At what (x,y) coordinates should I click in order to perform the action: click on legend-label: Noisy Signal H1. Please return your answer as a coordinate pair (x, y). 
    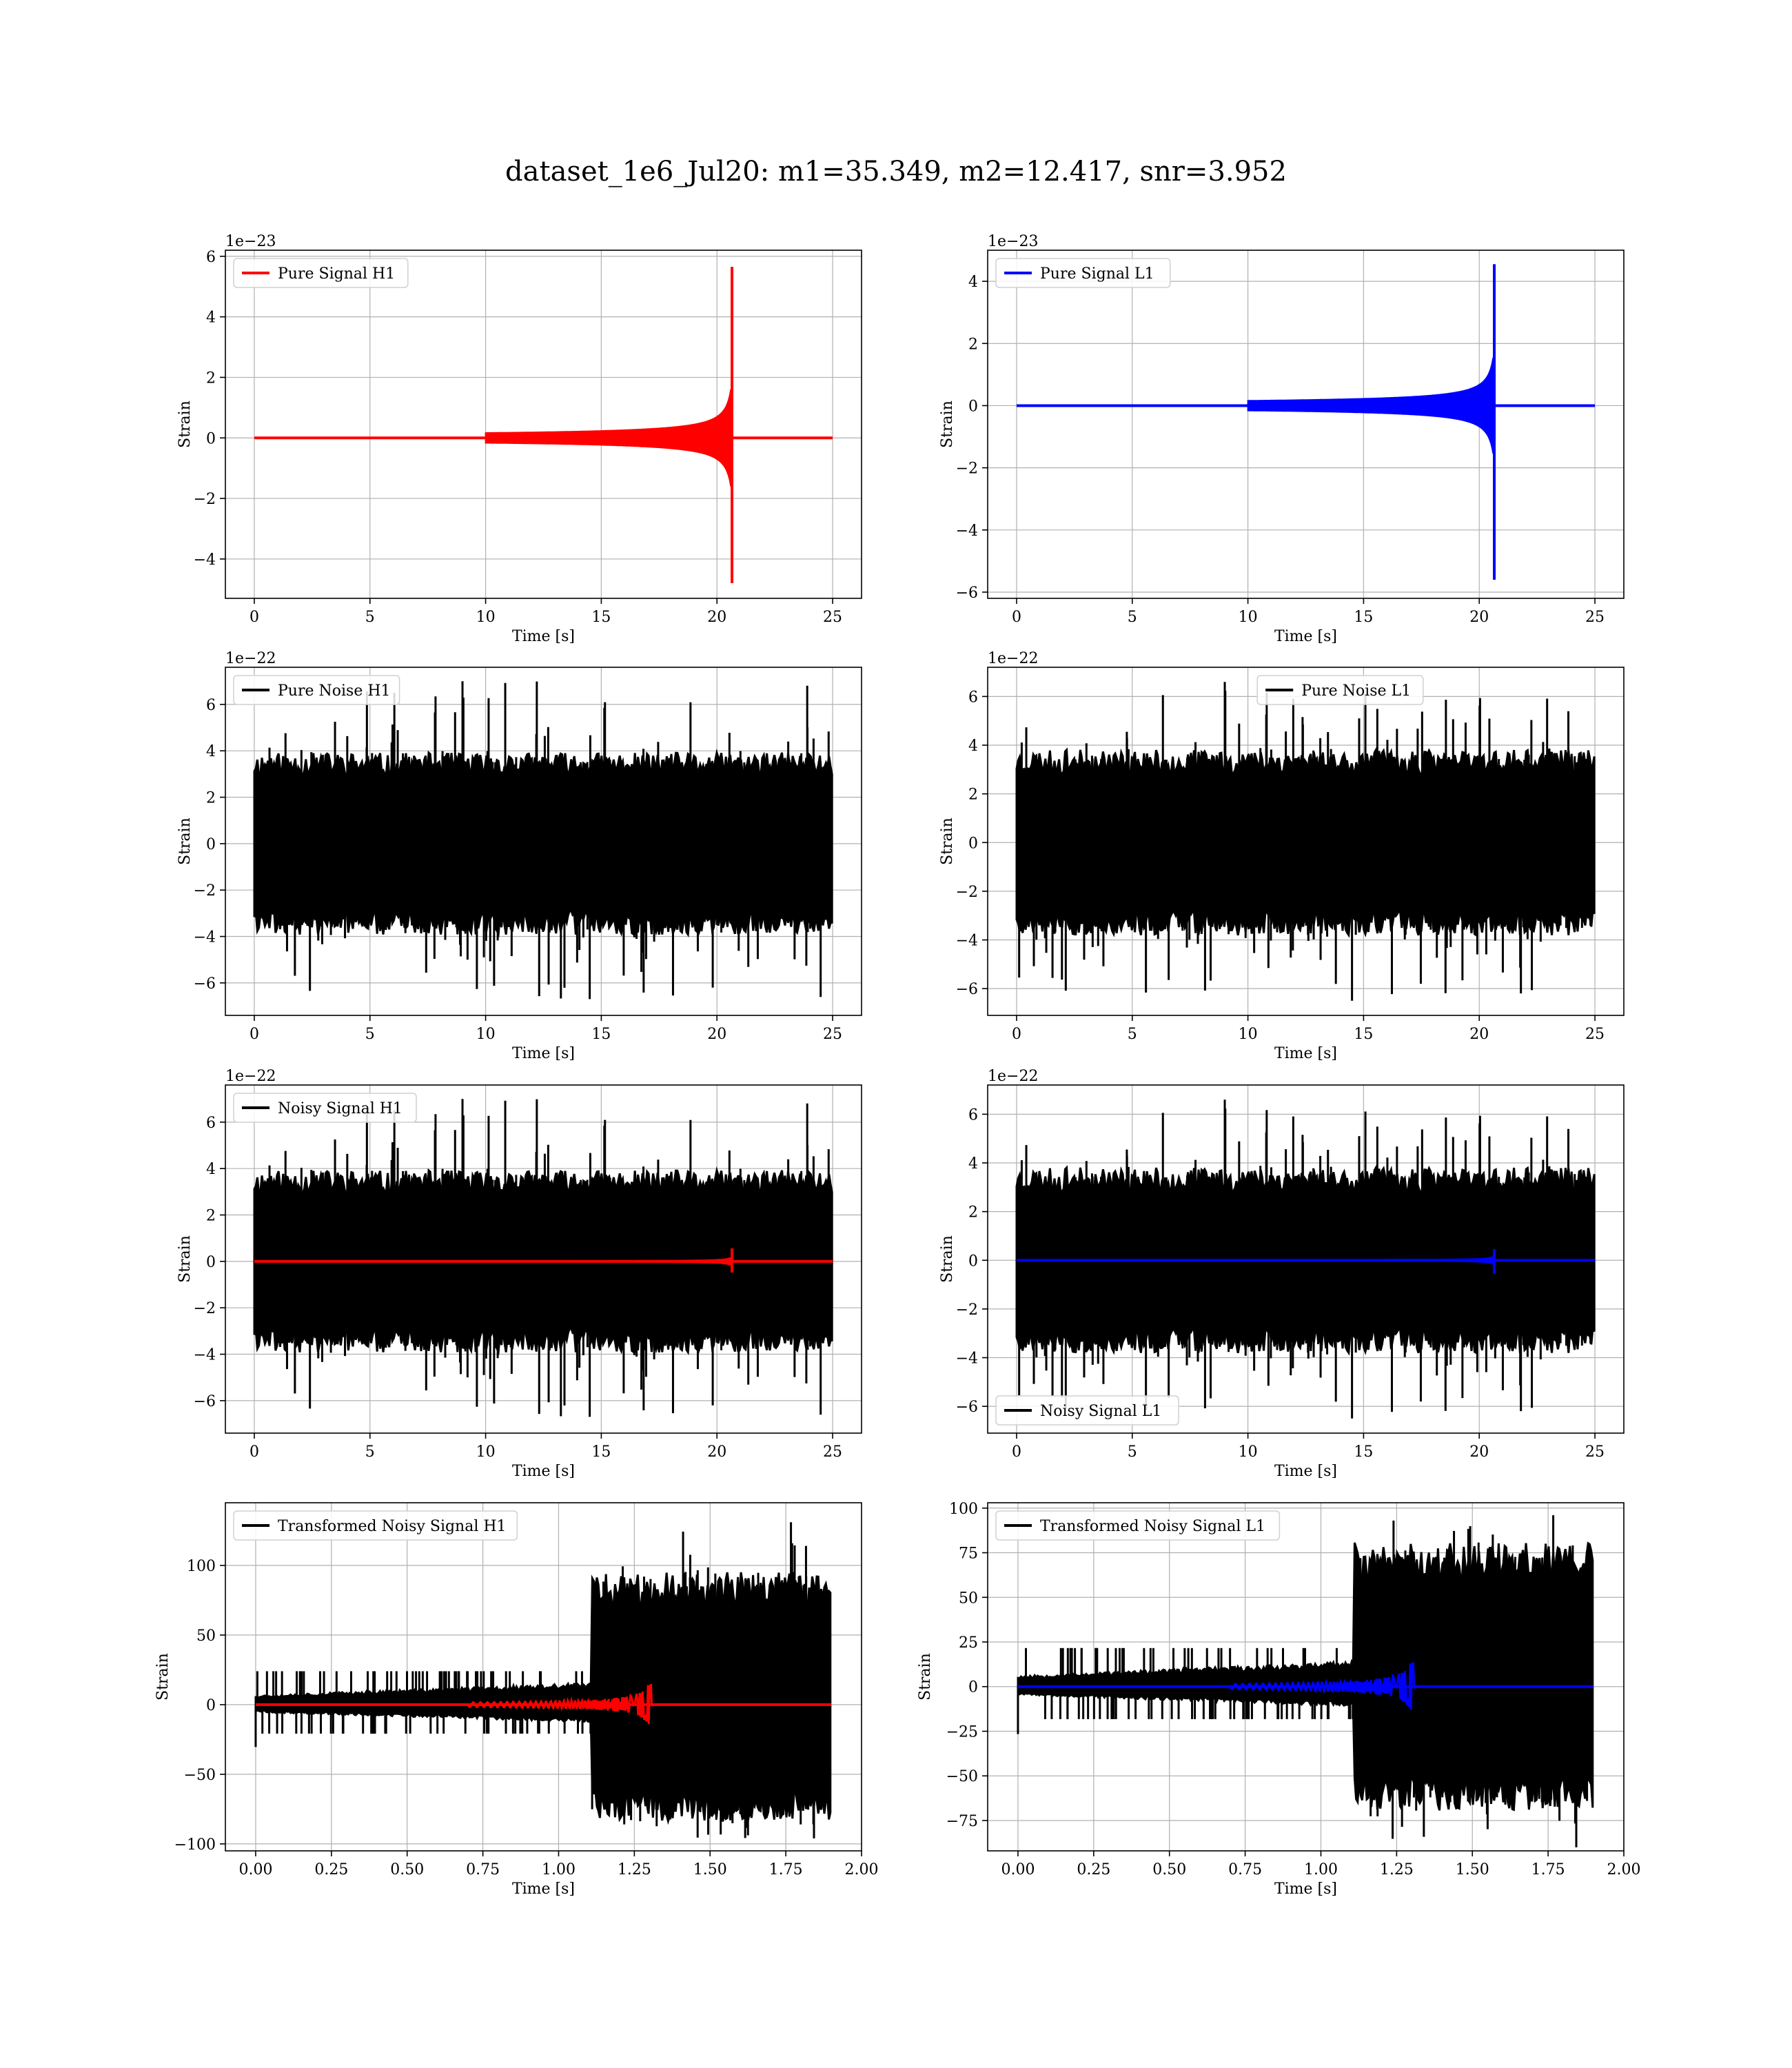
    Looking at the image, I should click on (340, 1108).